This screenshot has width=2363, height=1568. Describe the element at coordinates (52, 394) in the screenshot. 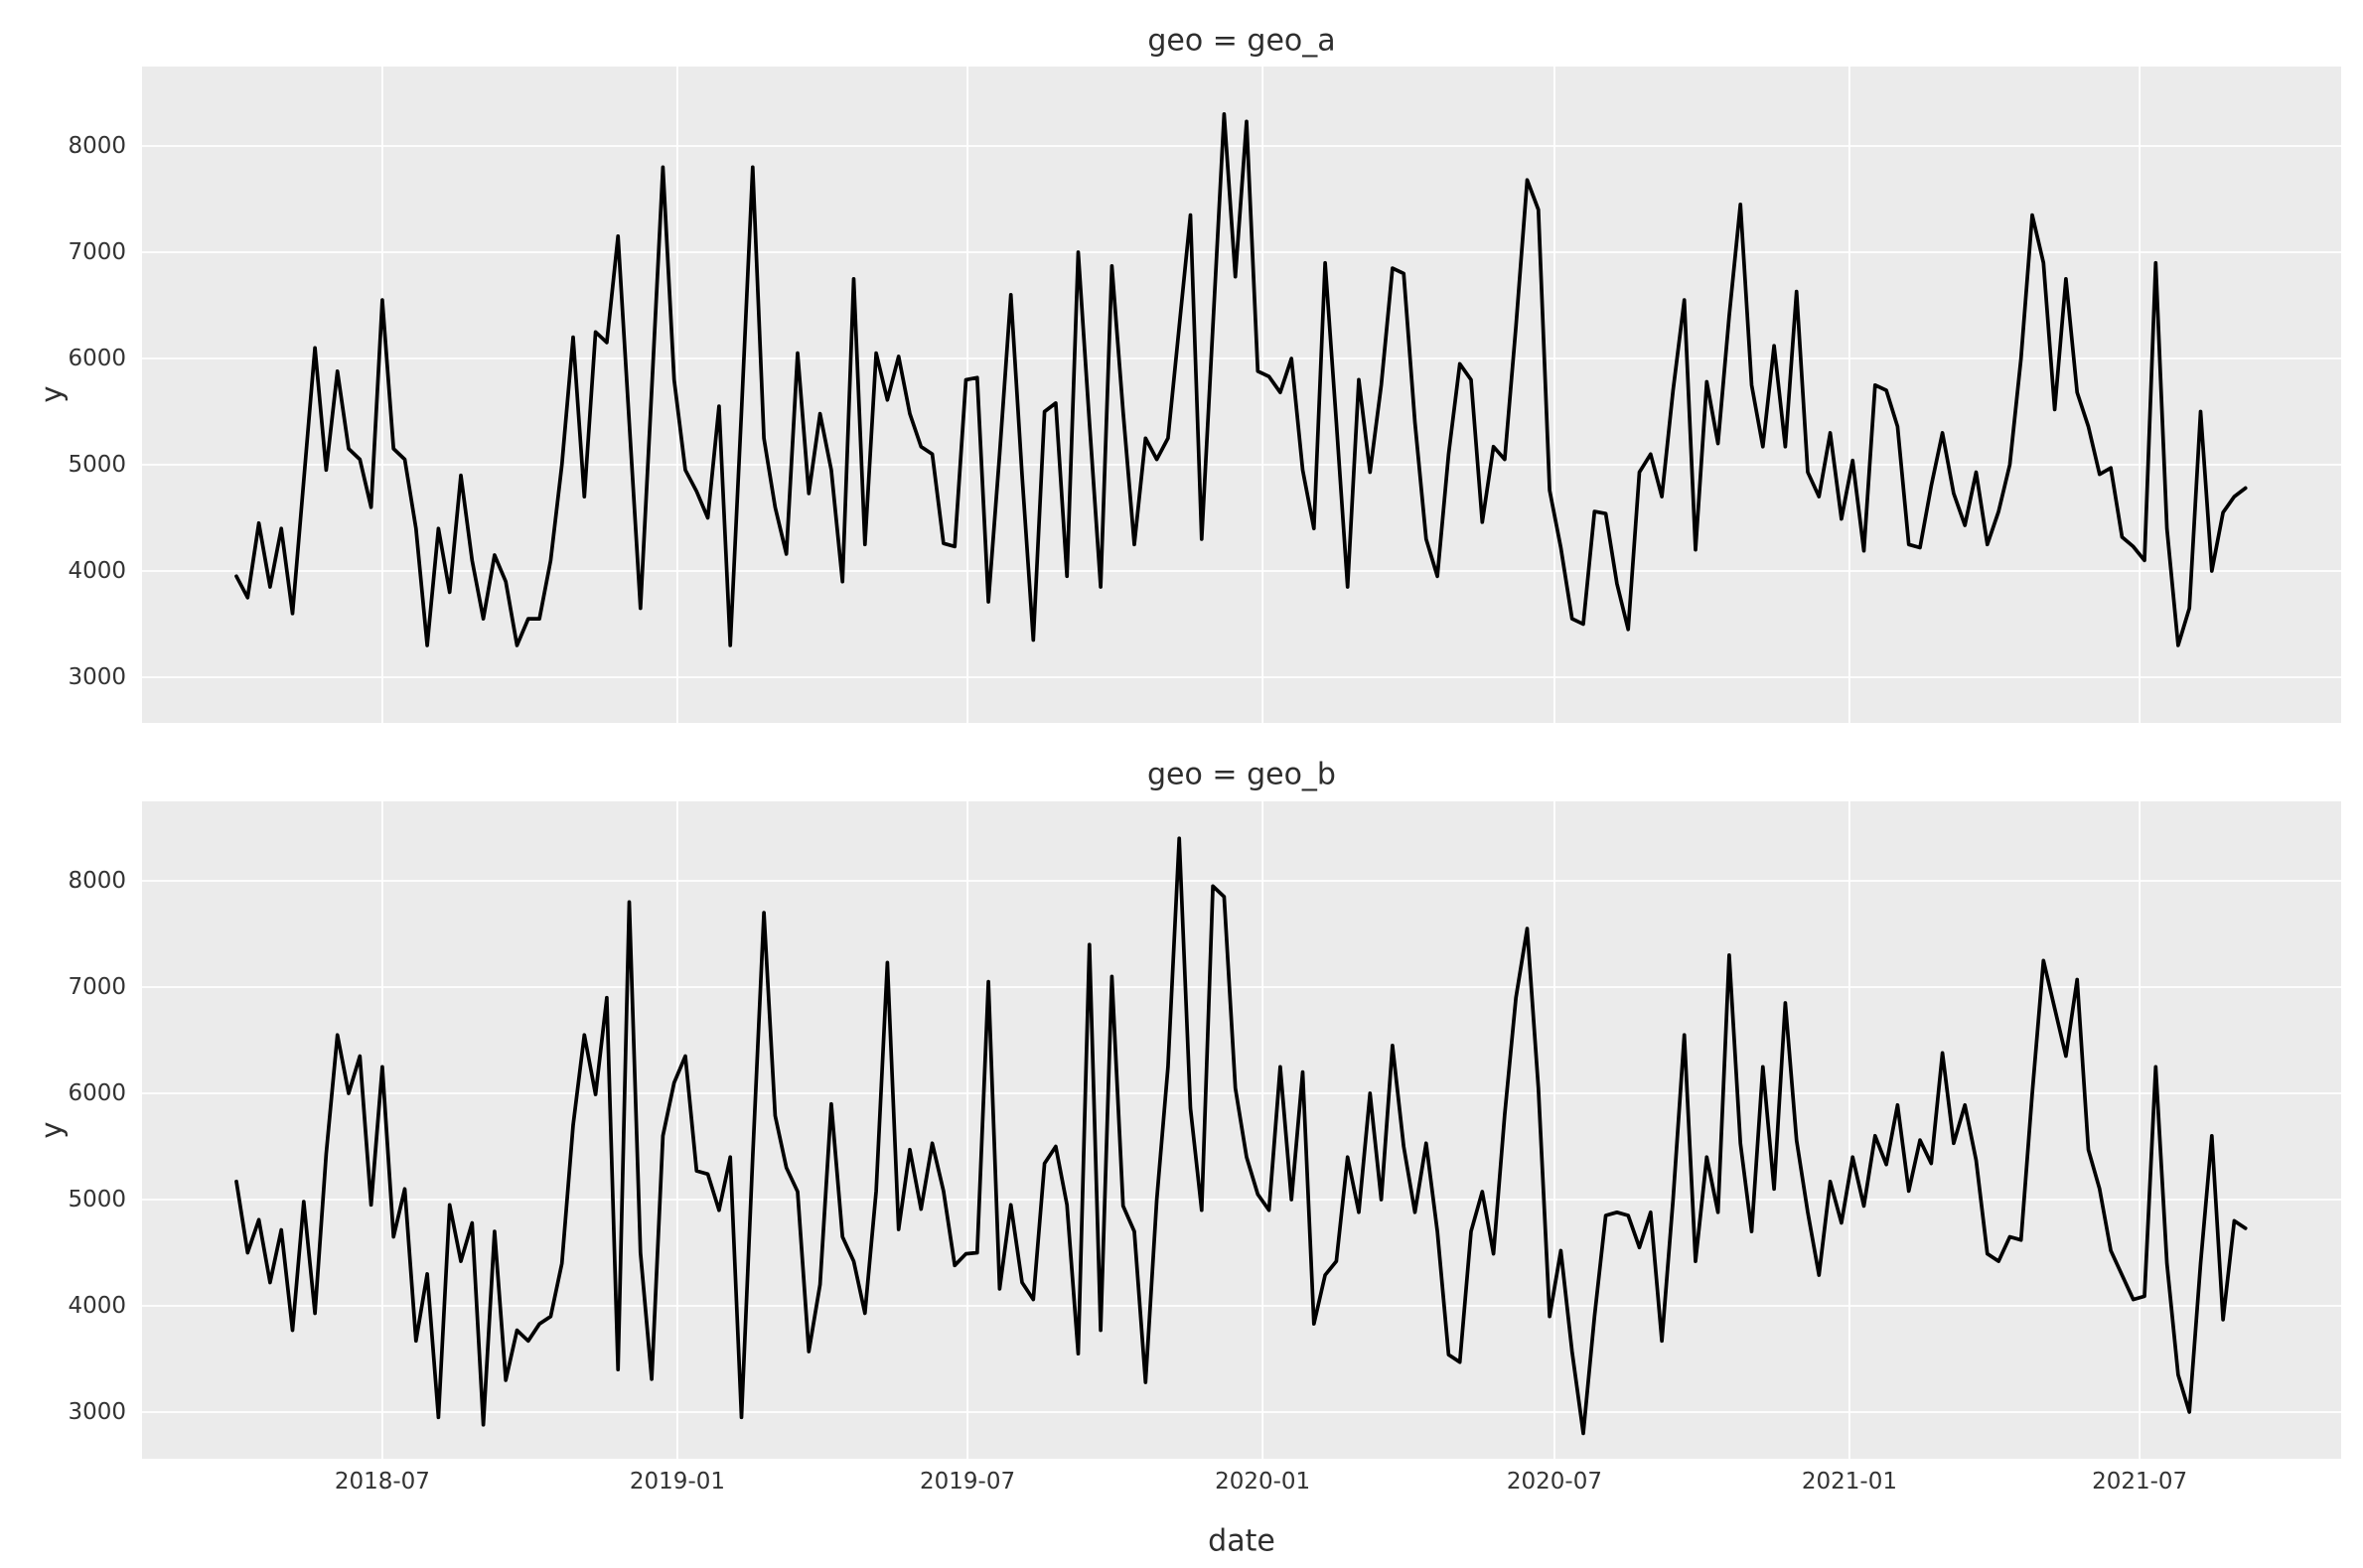

I see `y-axis-label-top: y` at that location.